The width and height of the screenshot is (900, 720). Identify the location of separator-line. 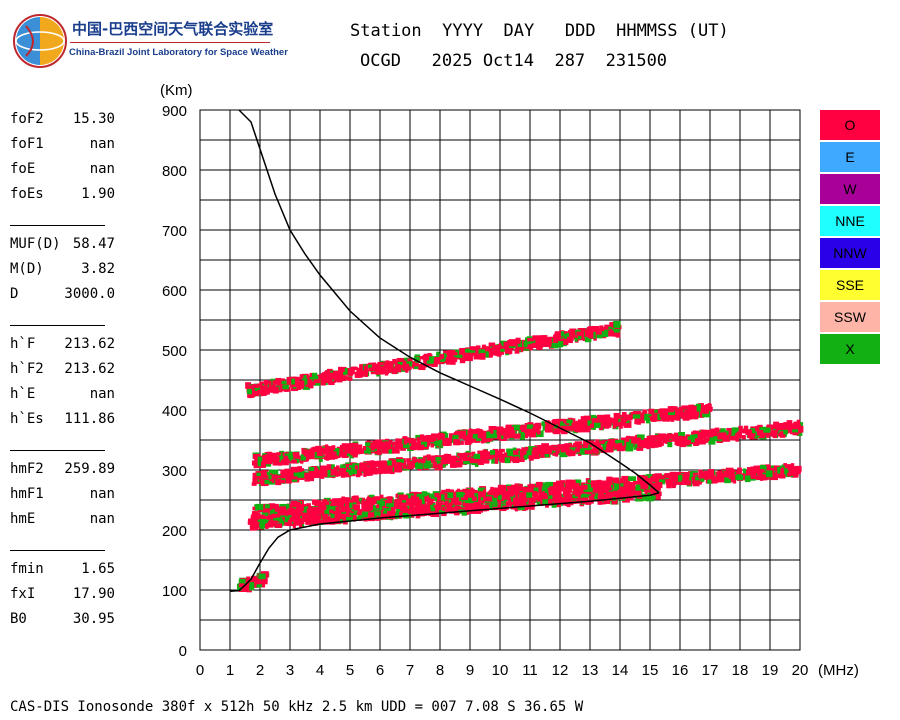
(57, 325).